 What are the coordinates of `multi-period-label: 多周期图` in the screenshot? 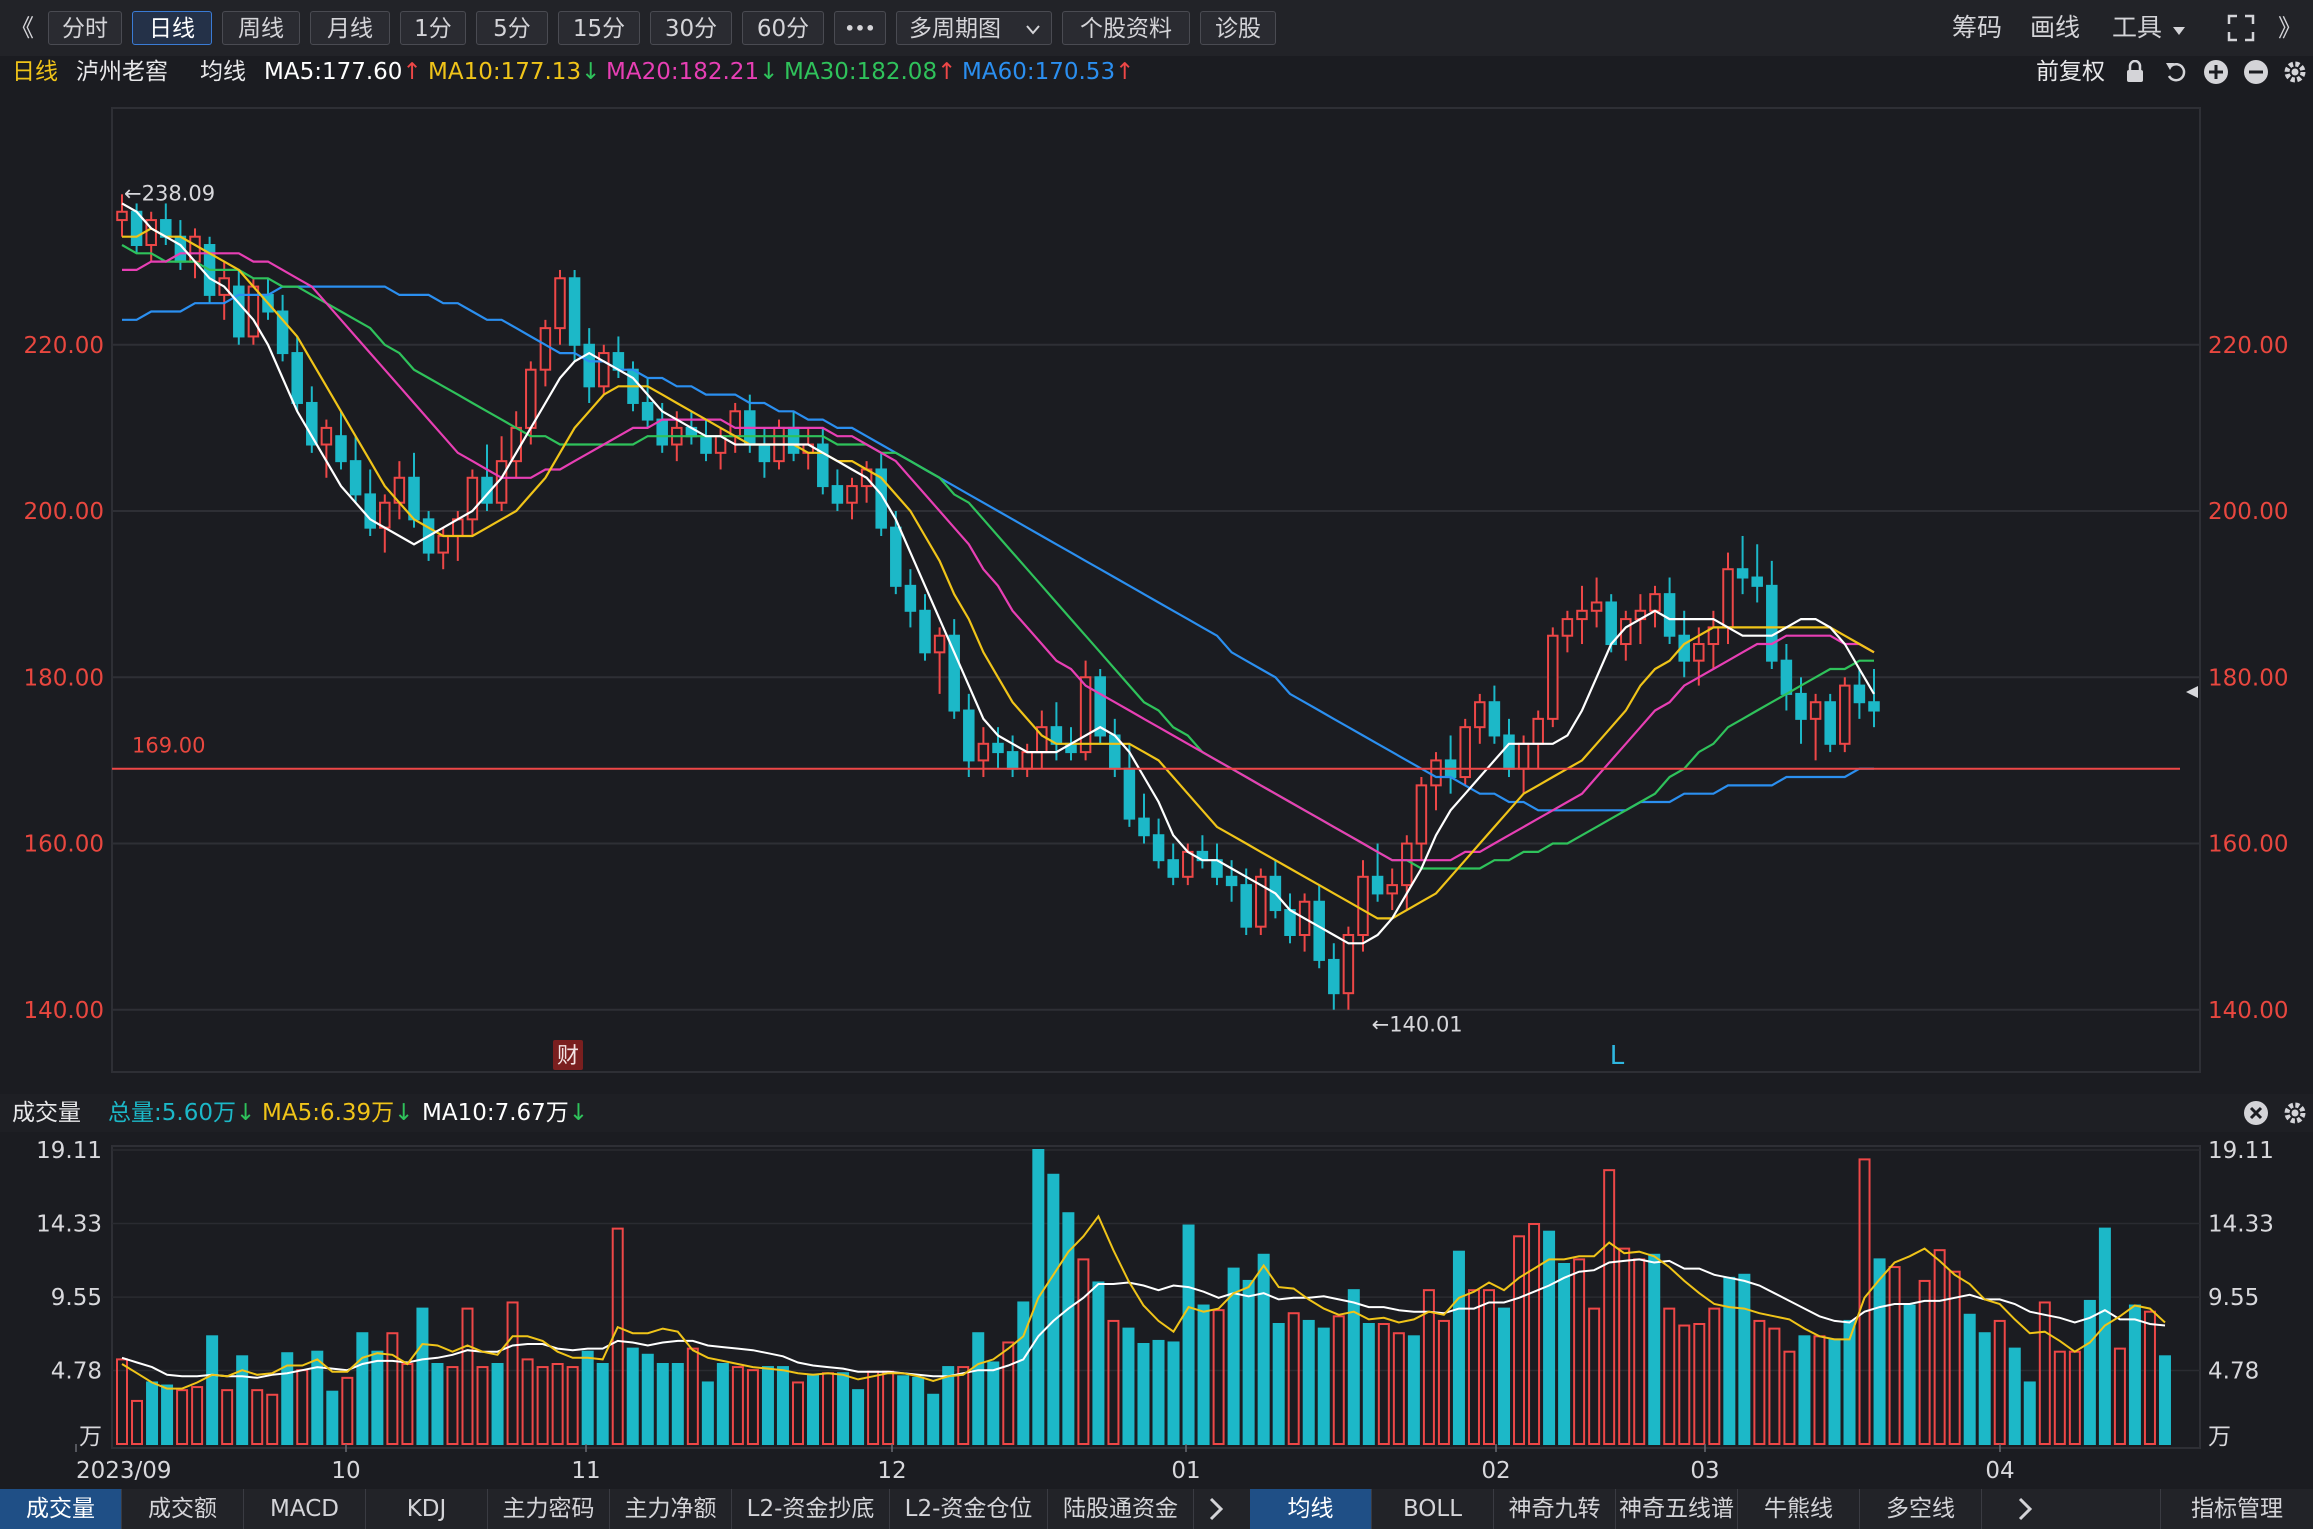 It's located at (955, 29).